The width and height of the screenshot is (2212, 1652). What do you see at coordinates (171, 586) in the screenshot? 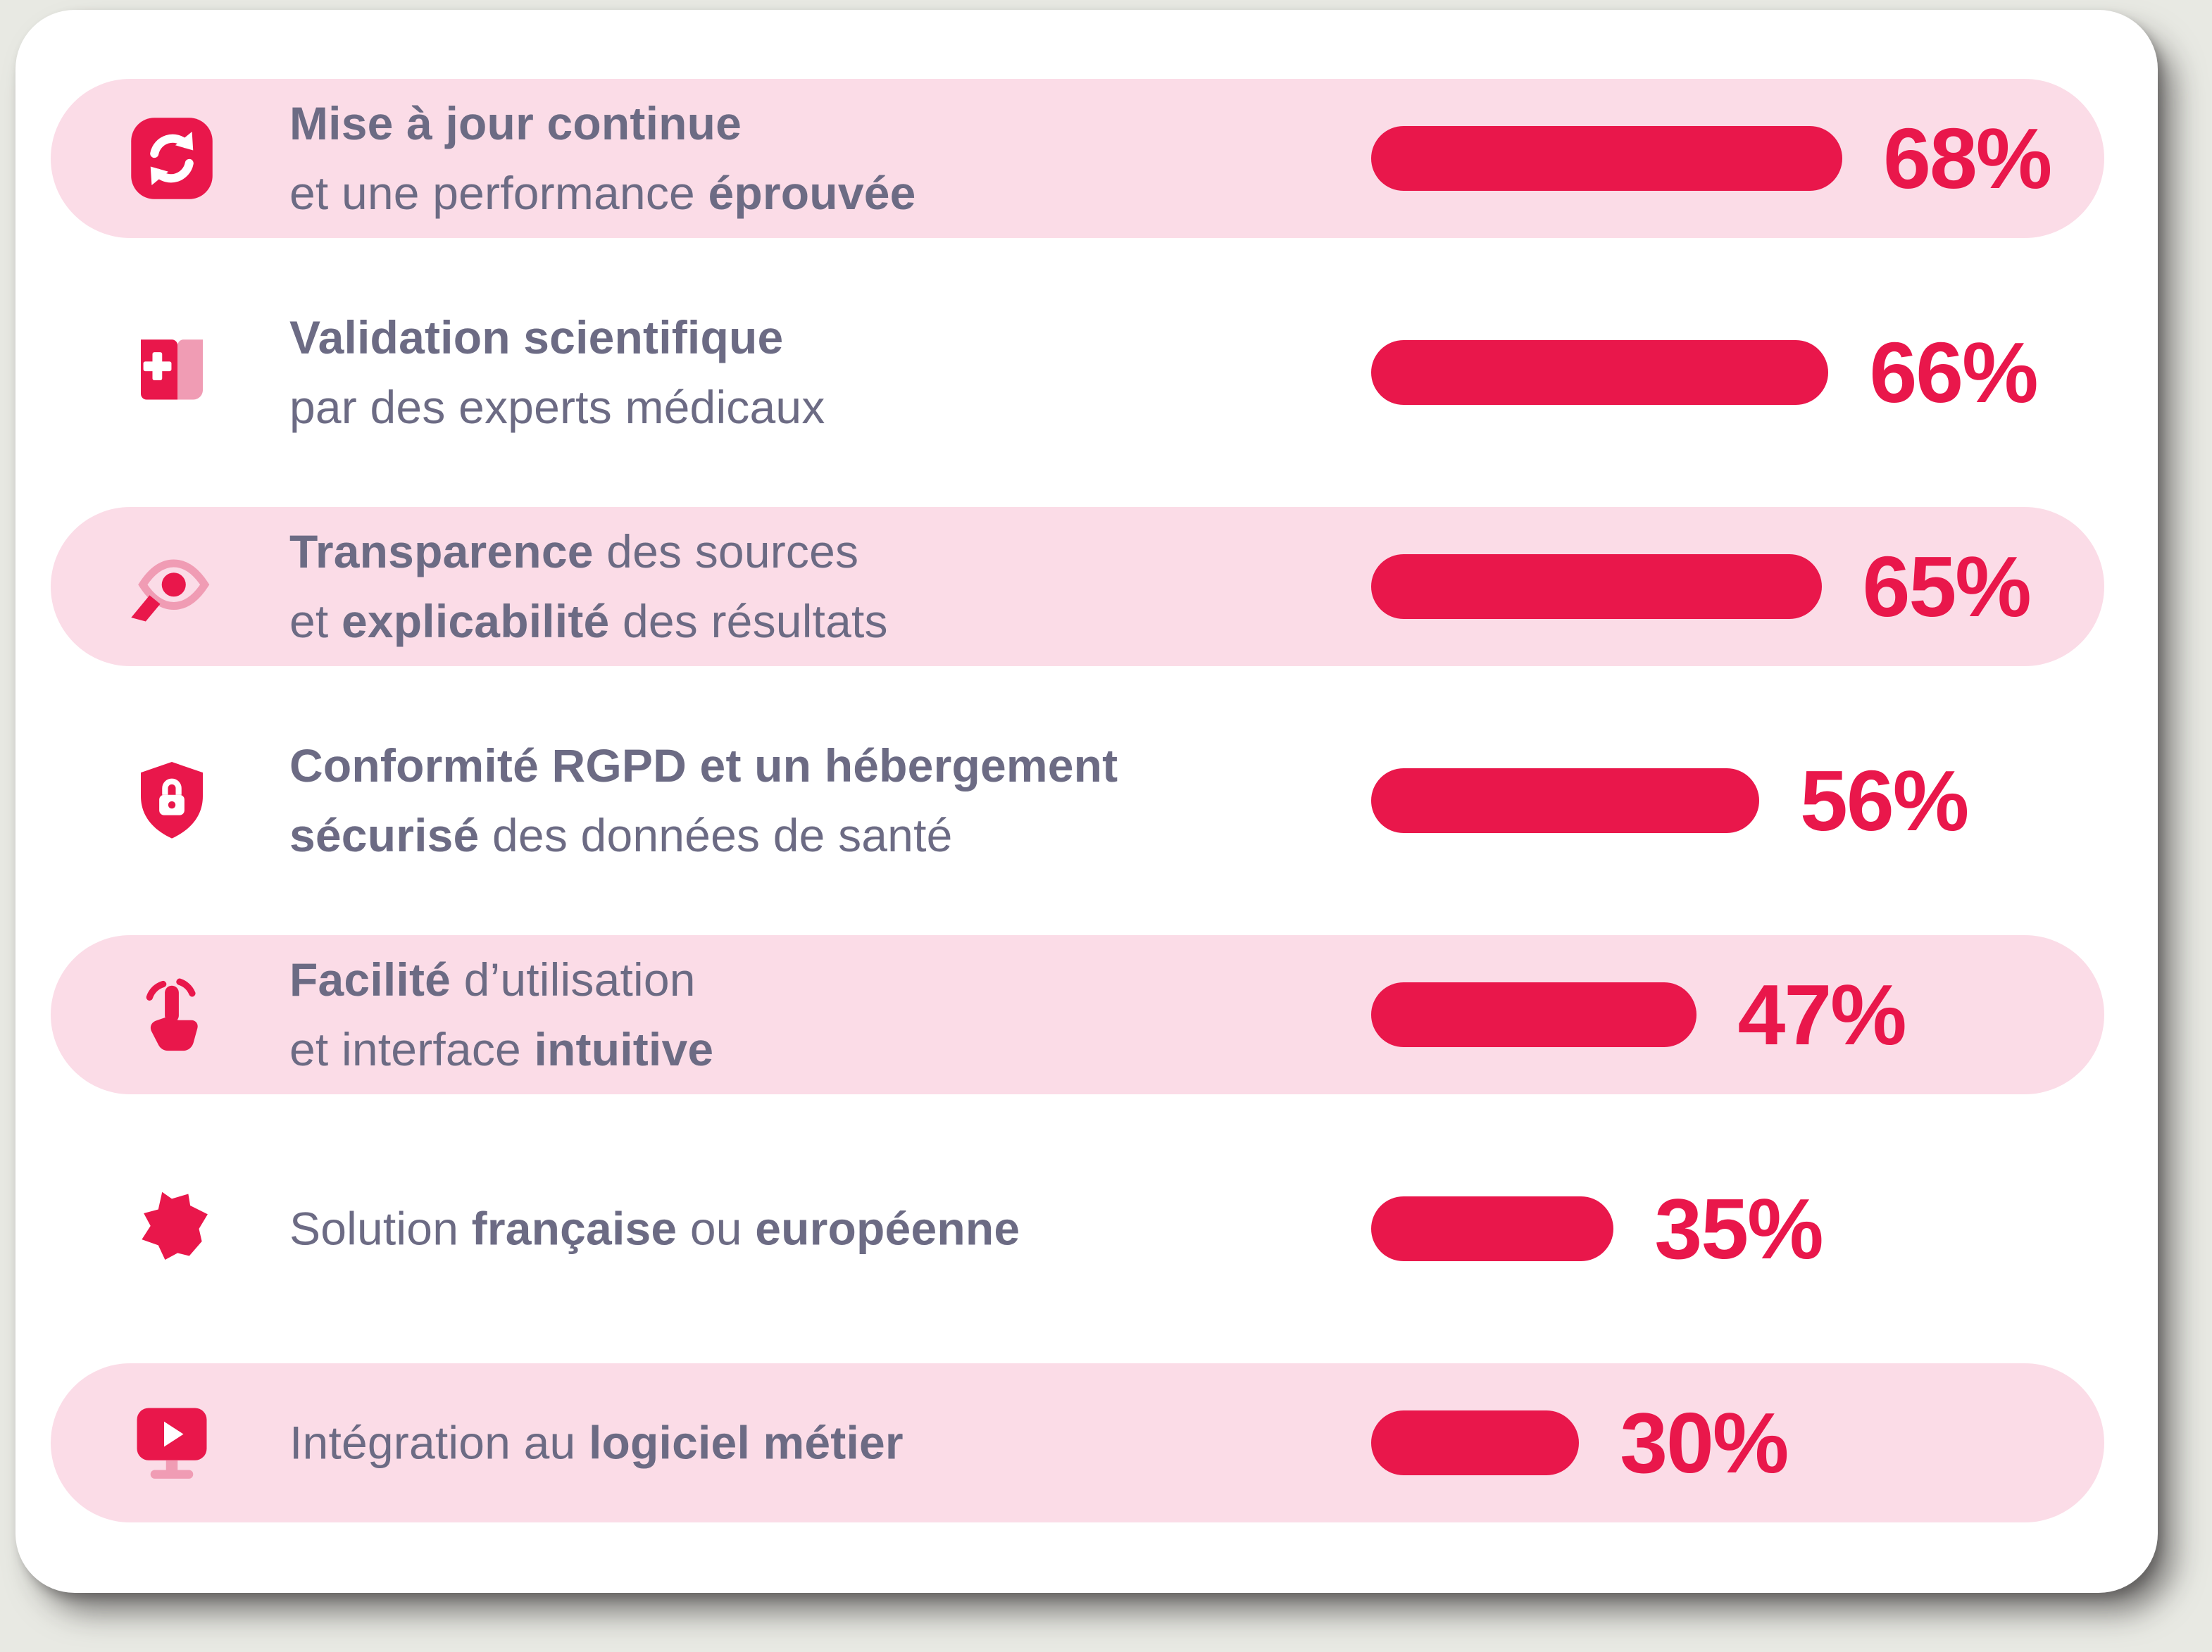
I see `transparency-eye-icon` at bounding box center [171, 586].